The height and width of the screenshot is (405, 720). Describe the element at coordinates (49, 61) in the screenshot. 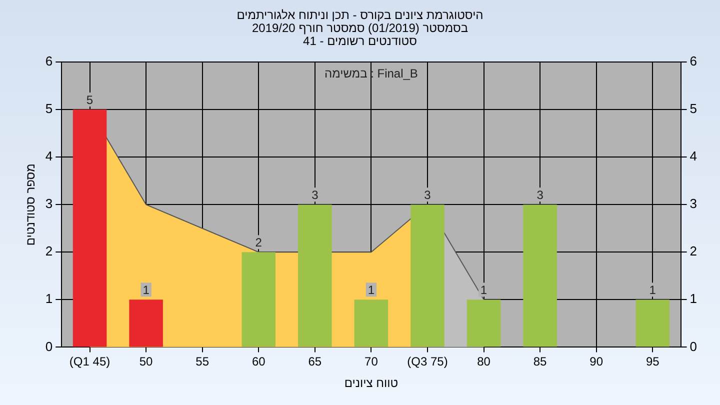

I see `y-tick-label: 6` at that location.